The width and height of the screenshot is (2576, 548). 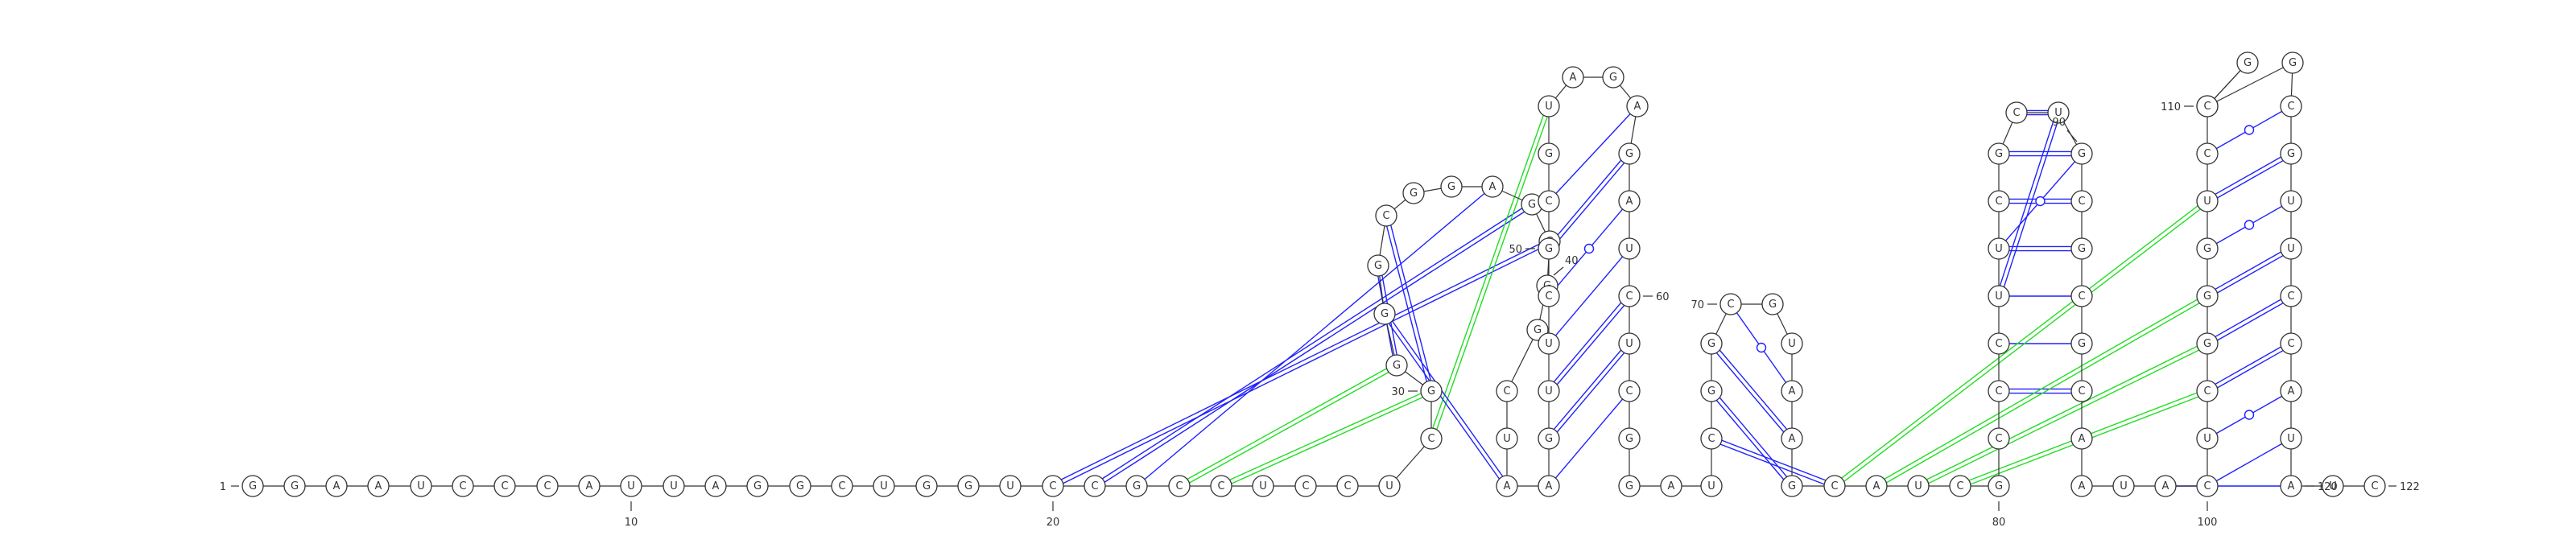 What do you see at coordinates (223, 487) in the screenshot?
I see `five-prime-label: 1` at bounding box center [223, 487].